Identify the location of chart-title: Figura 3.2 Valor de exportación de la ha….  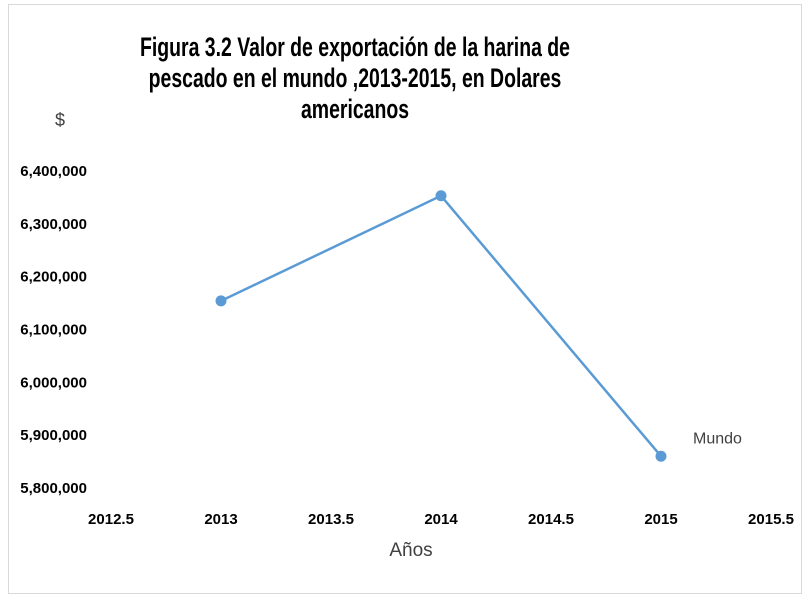
(355, 78).